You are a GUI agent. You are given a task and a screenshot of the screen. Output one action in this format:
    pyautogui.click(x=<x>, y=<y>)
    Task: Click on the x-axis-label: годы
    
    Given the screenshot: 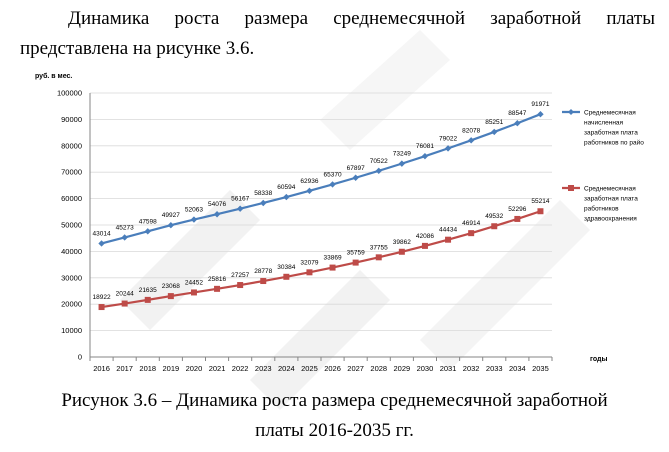 What is the action you would take?
    pyautogui.click(x=598, y=359)
    